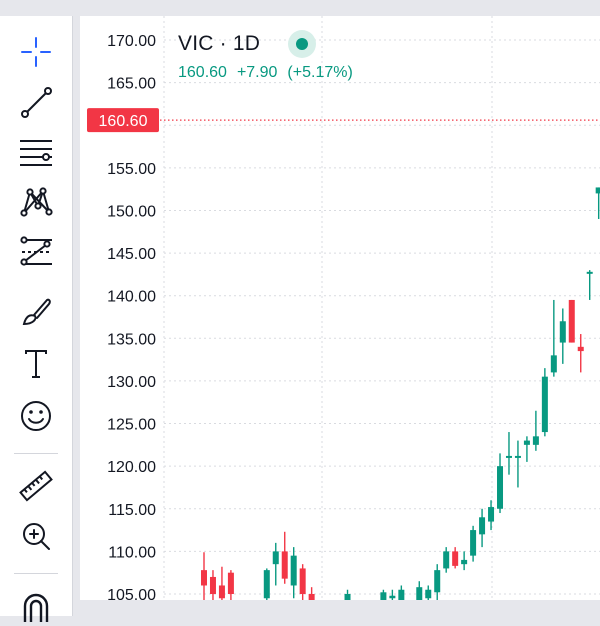 This screenshot has height=626, width=600. What do you see at coordinates (132, 552) in the screenshot?
I see `price-tick-label: 110.00` at bounding box center [132, 552].